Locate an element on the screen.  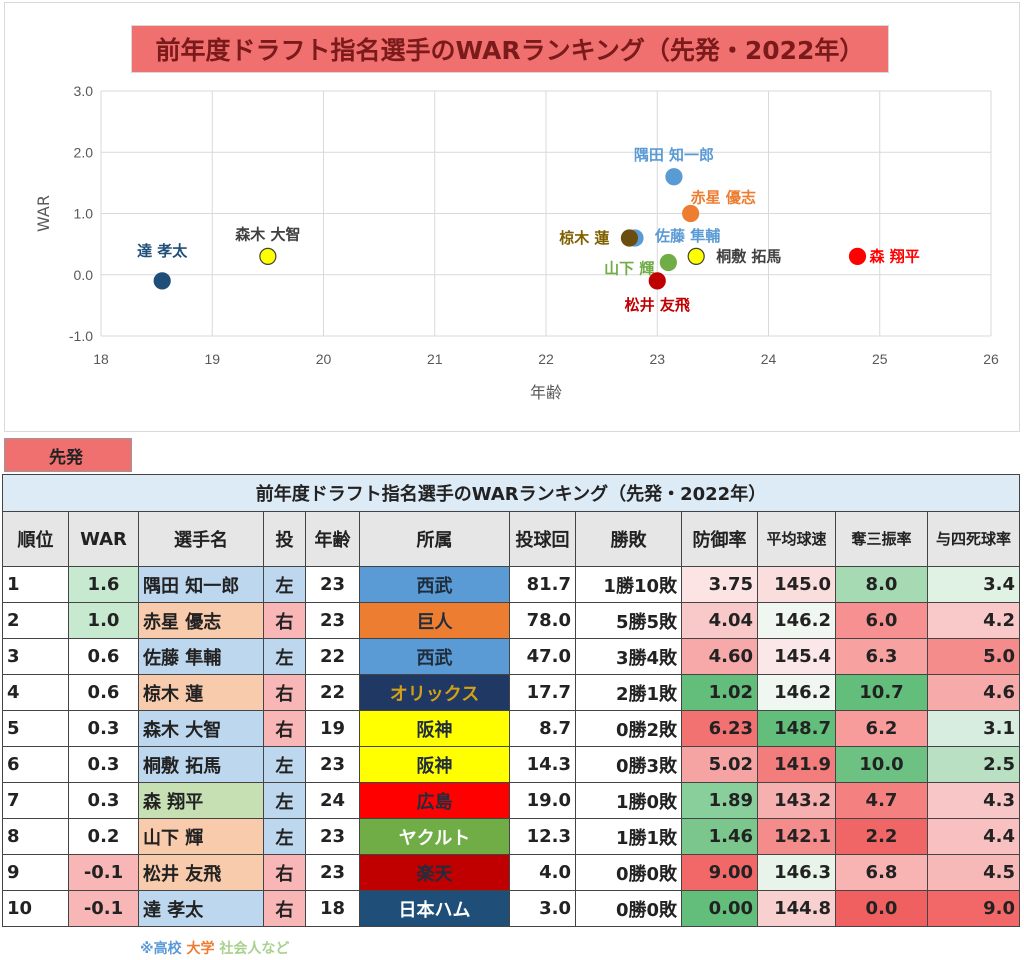
x-tick-label: 24 is located at coordinates (769, 359).